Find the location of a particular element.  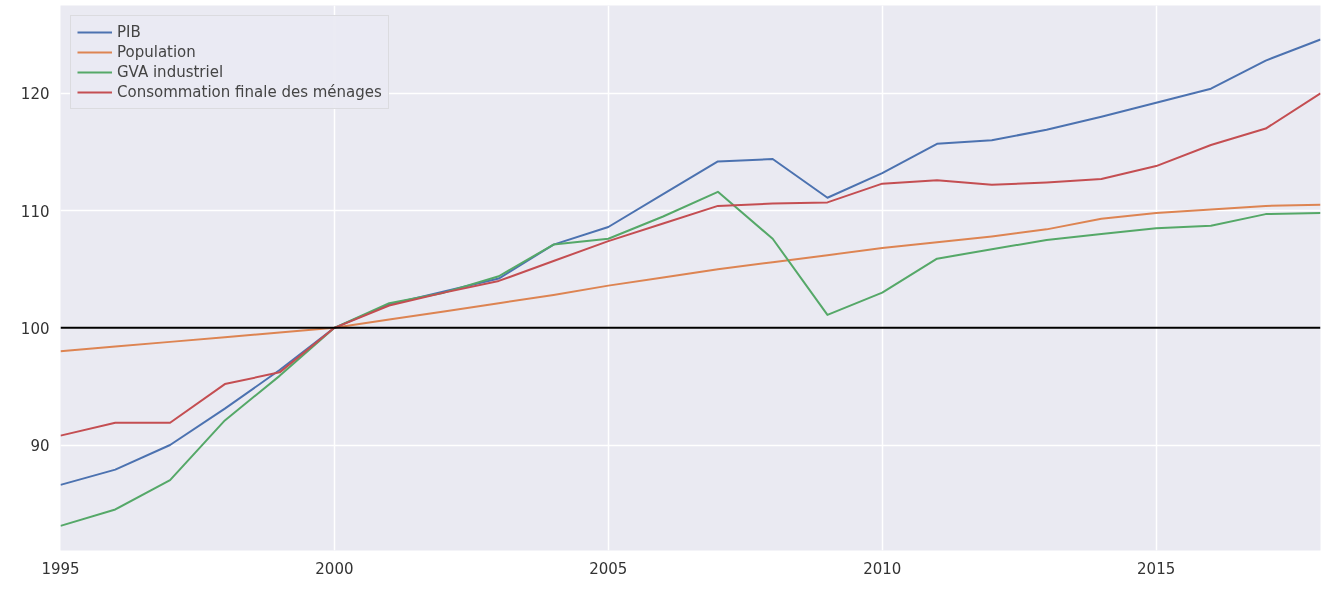

x-tick-label: 2010 is located at coordinates (882, 568).